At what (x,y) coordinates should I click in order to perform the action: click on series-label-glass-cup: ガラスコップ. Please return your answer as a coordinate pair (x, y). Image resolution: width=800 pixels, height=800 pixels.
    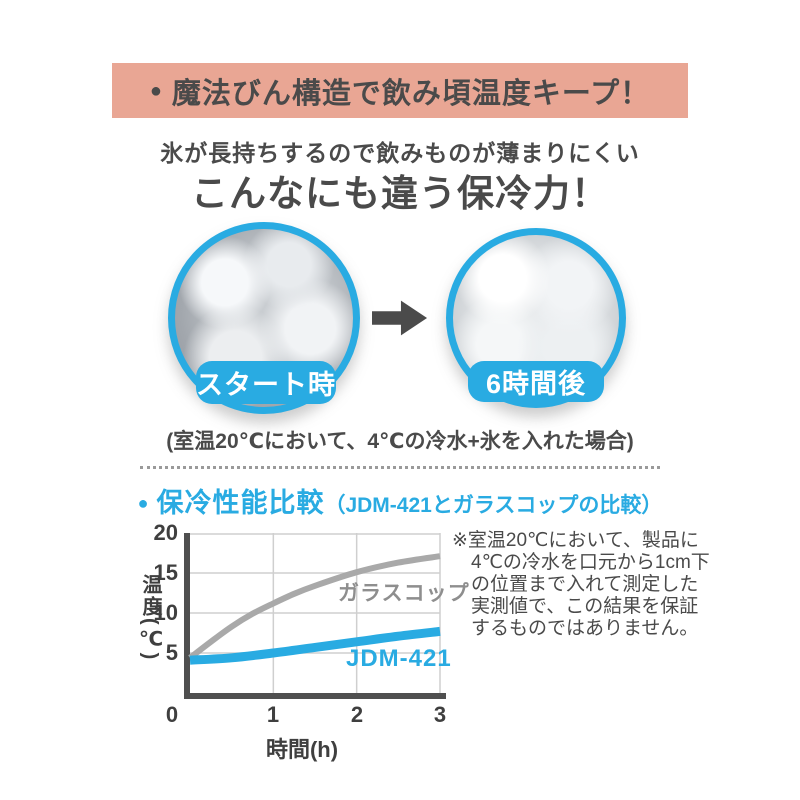
    Looking at the image, I should click on (404, 593).